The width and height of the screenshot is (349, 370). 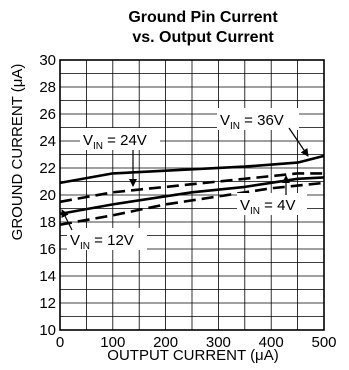 I want to click on y-tick-label: 26, so click(x=47, y=114).